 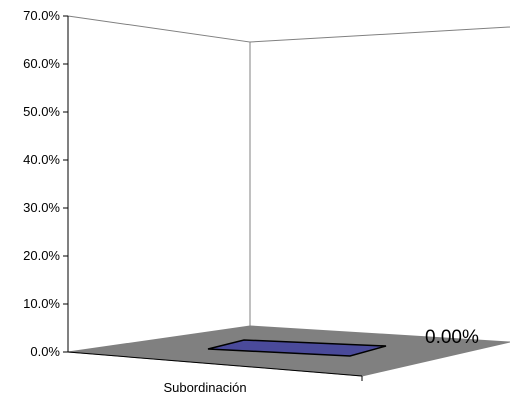 I want to click on y-tick-label: 0.0%, so click(x=45, y=351).